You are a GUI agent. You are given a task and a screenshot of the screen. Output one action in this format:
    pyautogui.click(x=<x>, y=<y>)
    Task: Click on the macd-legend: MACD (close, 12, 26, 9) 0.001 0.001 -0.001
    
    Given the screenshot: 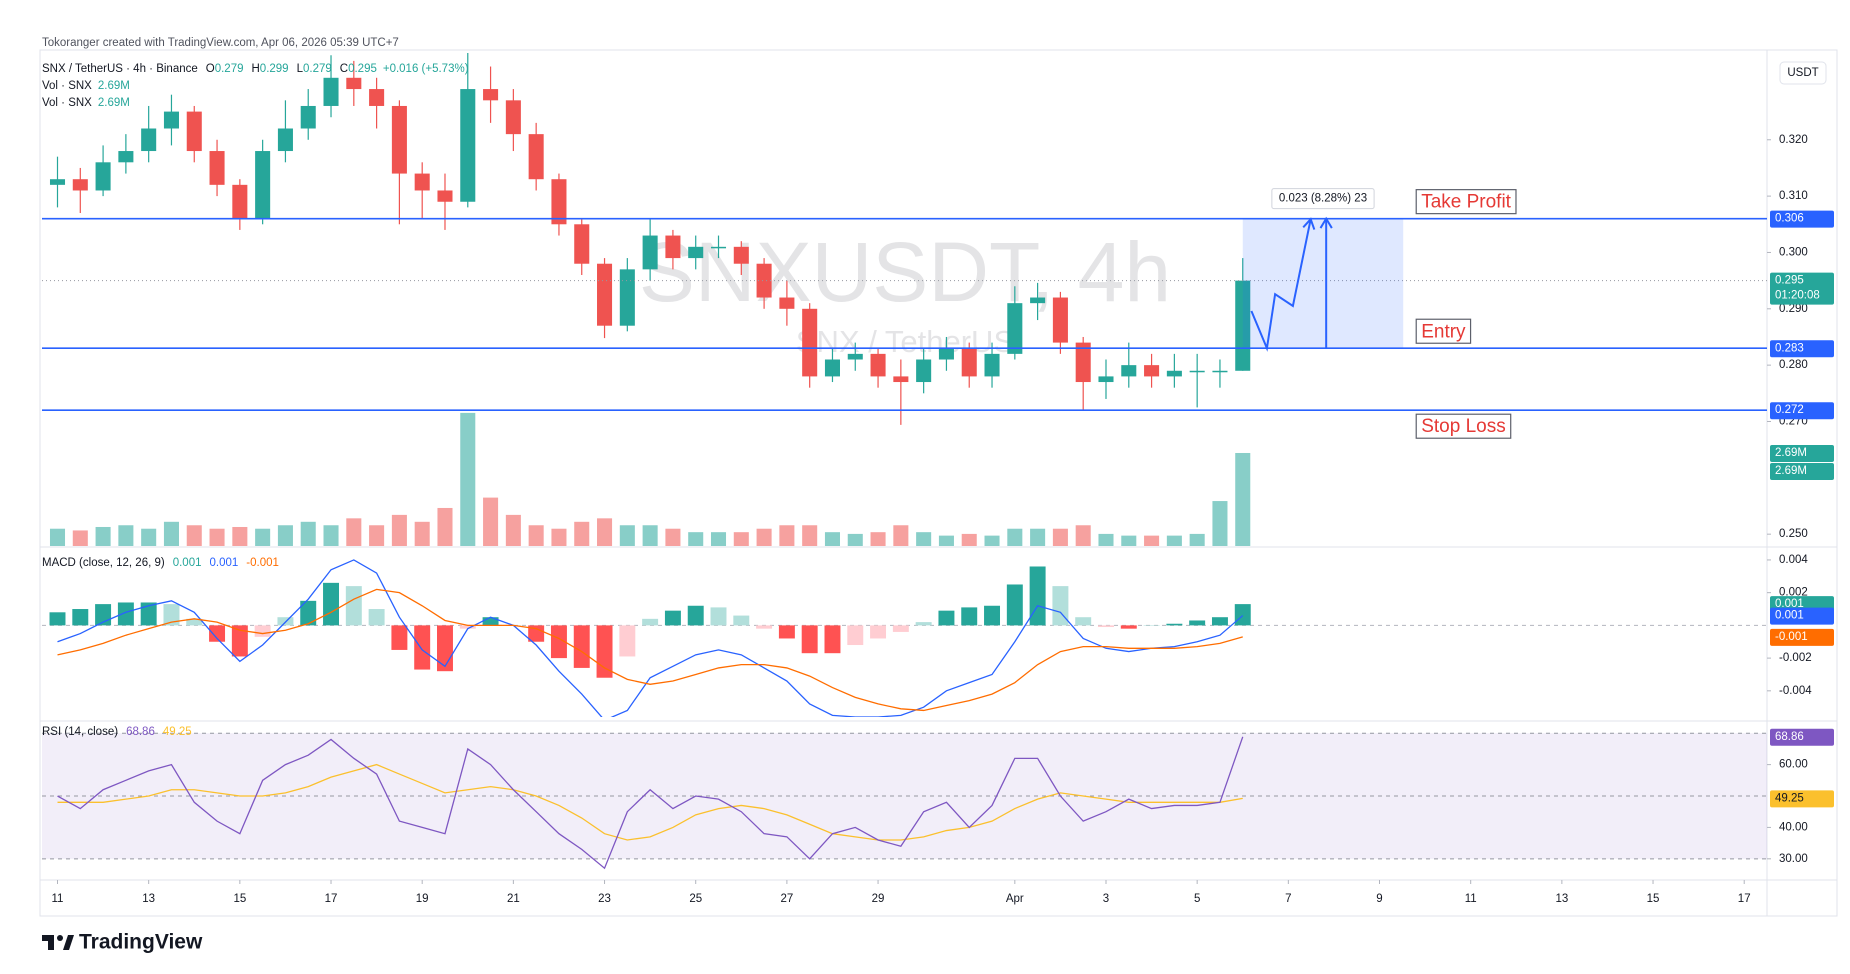 What is the action you would take?
    pyautogui.click(x=160, y=563)
    